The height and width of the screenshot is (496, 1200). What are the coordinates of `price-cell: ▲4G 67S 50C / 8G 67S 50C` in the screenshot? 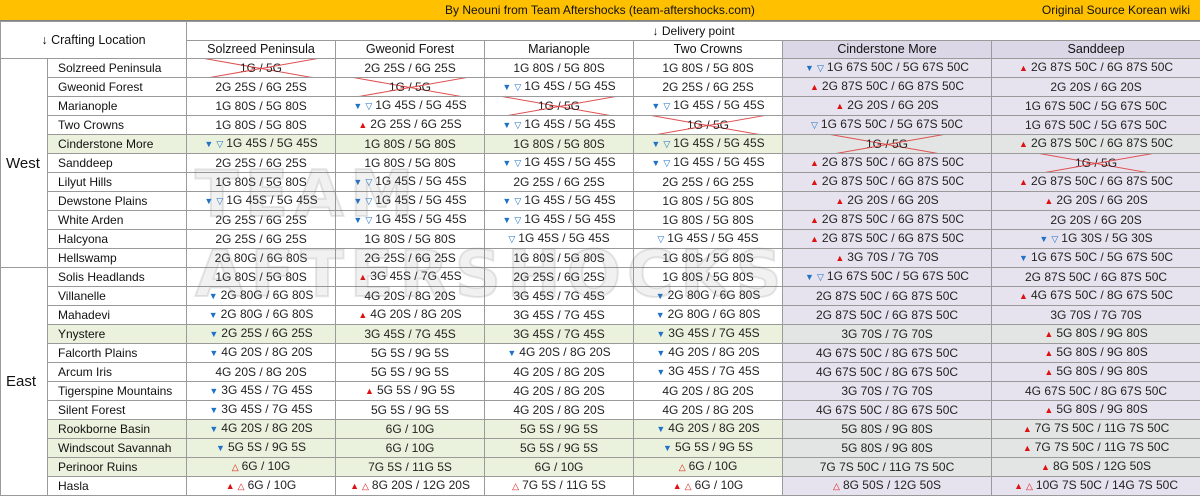 It's located at (1096, 296).